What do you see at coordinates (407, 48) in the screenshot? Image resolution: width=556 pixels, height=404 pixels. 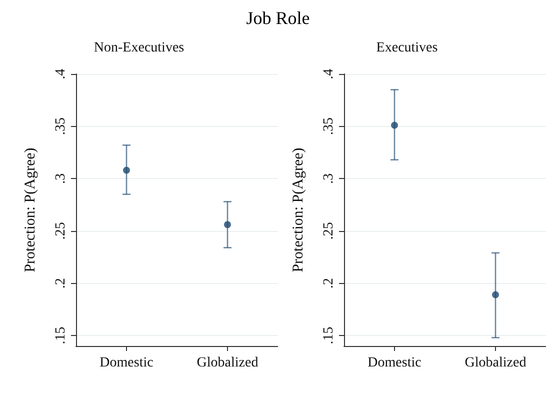 I see `chart-subtitle: Executives` at bounding box center [407, 48].